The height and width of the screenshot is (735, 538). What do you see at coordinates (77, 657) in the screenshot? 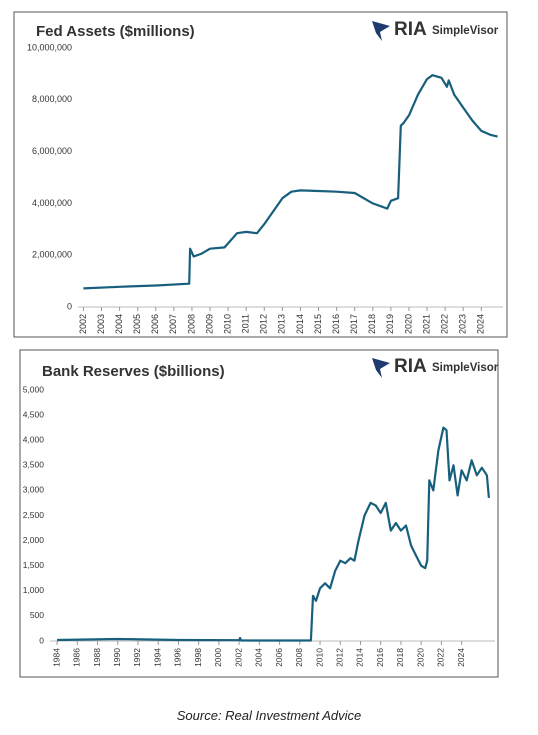
I see `x-tick-label: 1986` at bounding box center [77, 657].